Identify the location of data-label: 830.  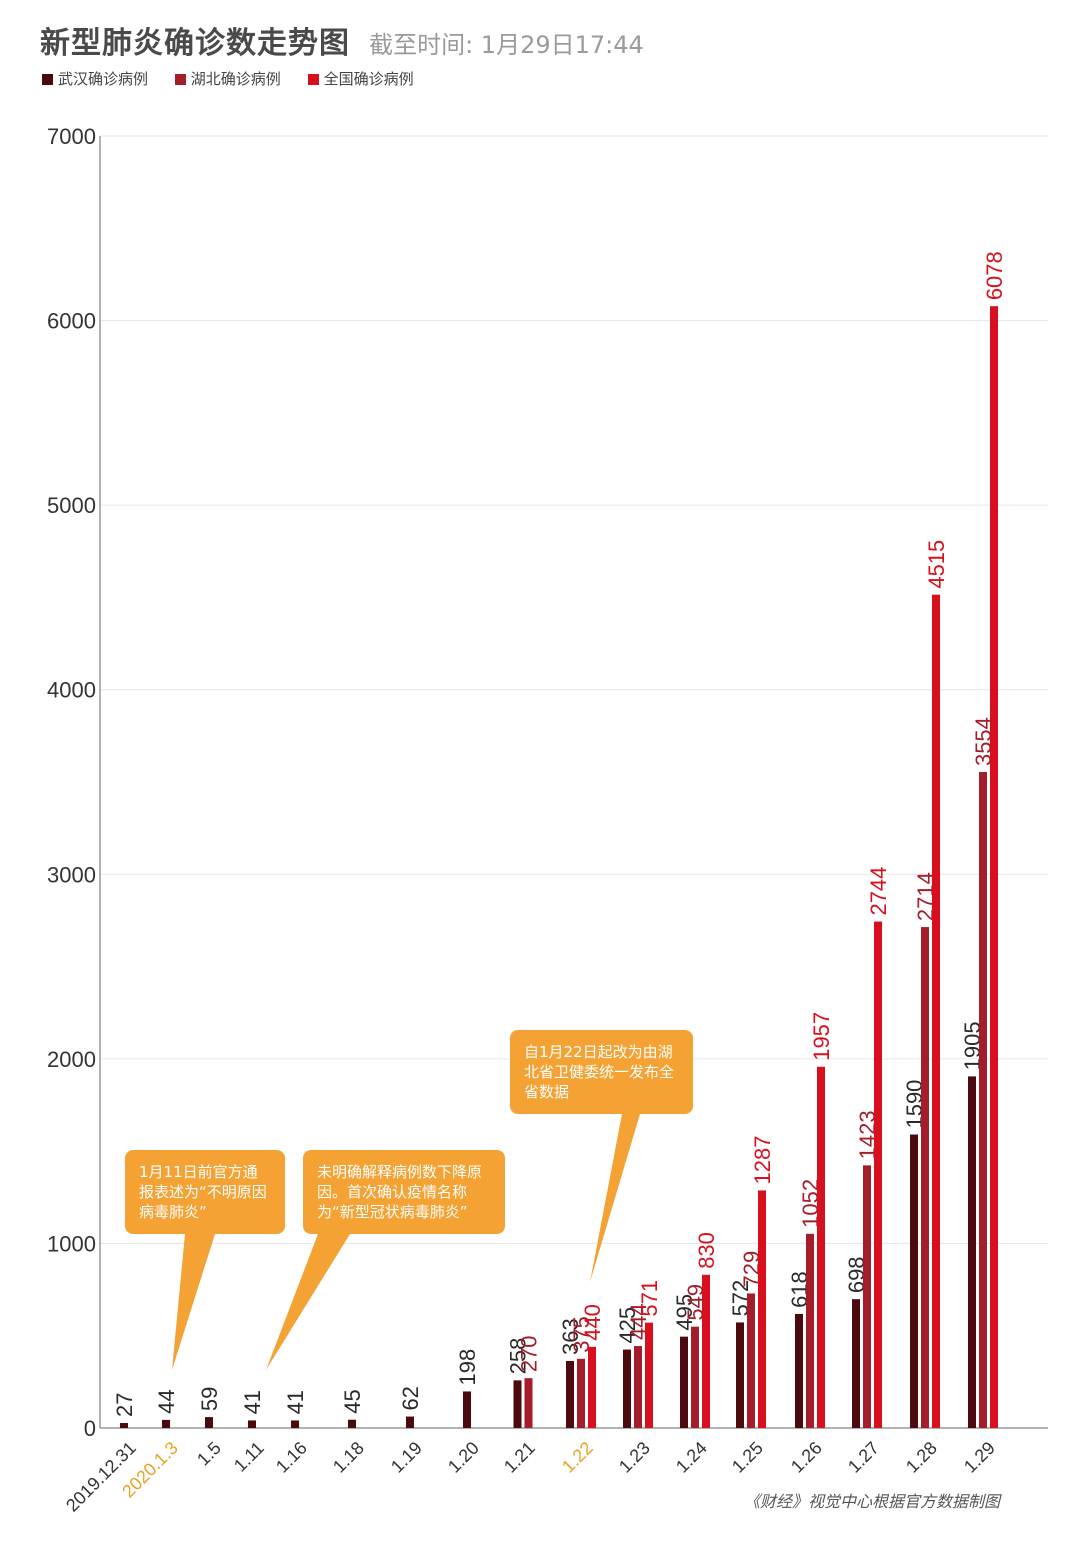
(706, 1250).